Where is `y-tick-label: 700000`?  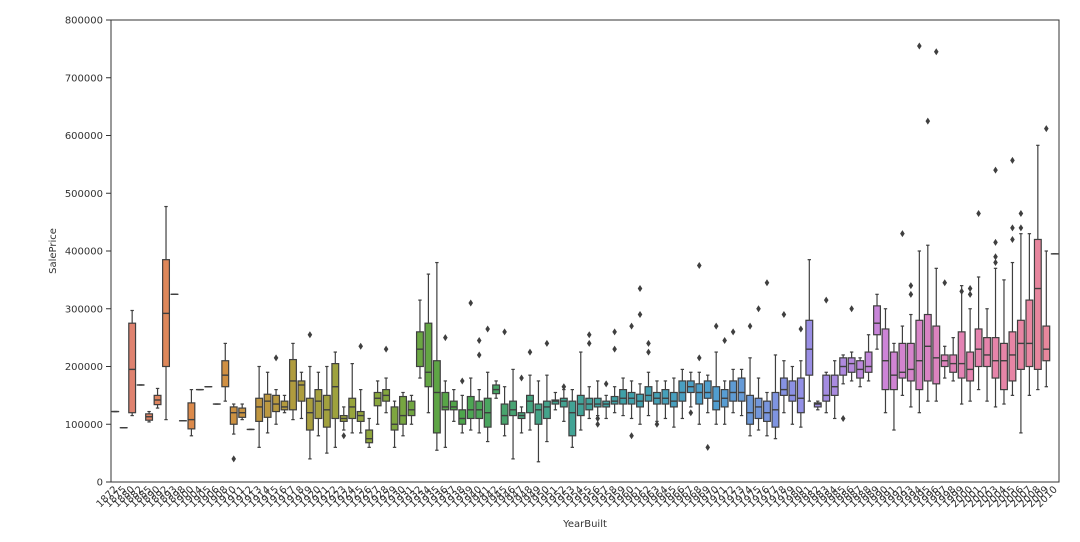
y-tick-label: 700000 is located at coordinates (84, 78).